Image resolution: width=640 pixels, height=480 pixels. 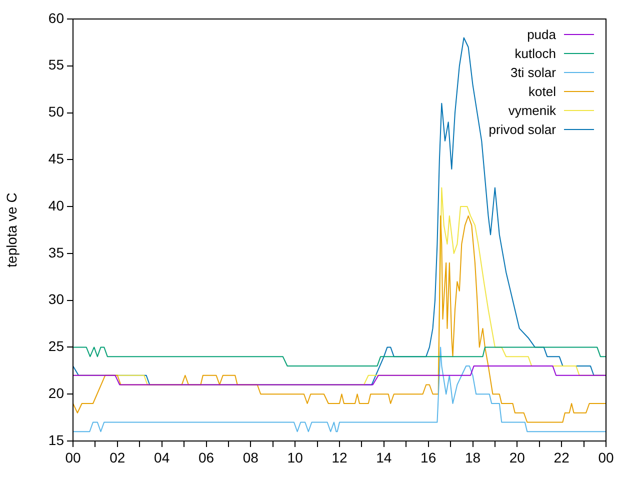 I want to click on x-tick-label: 08, so click(x=250, y=457).